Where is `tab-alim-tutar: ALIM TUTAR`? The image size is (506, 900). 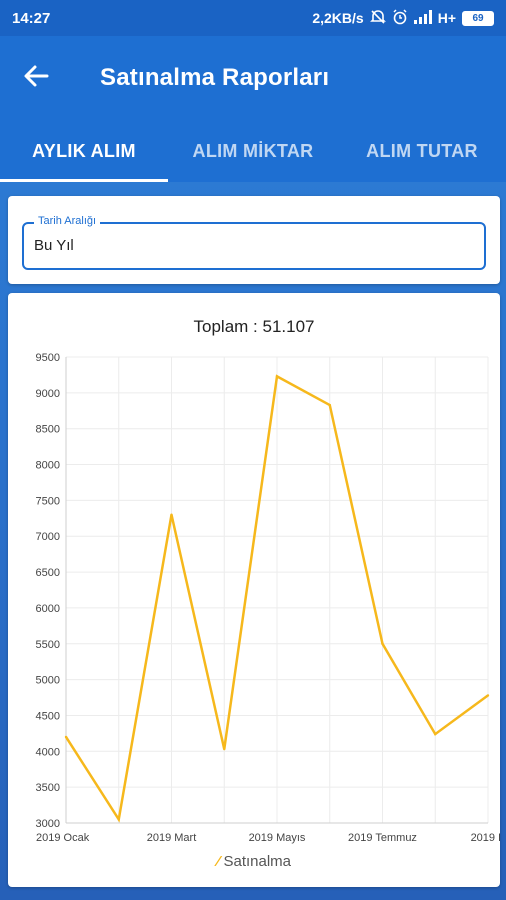 tab-alim-tutar: ALIM TUTAR is located at coordinates (422, 150).